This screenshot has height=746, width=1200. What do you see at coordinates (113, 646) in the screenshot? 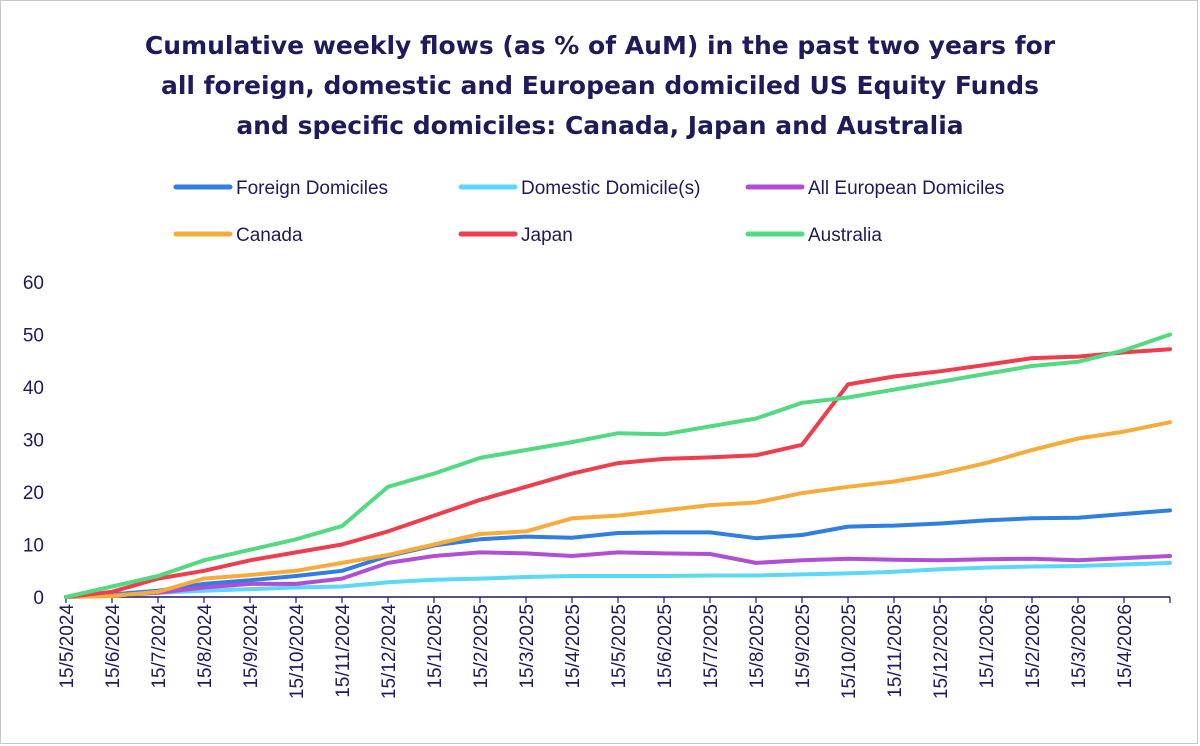
I see `x-tick-label: 15/6/2024` at bounding box center [113, 646].